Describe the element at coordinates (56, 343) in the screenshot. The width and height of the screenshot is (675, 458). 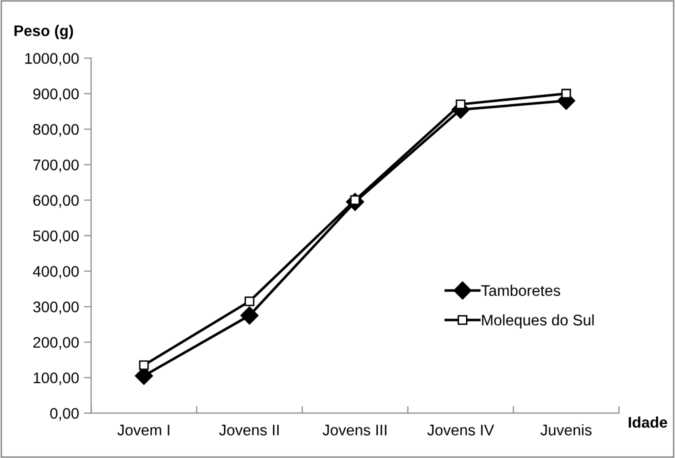
I see `y-tick-label: 200,00` at that location.